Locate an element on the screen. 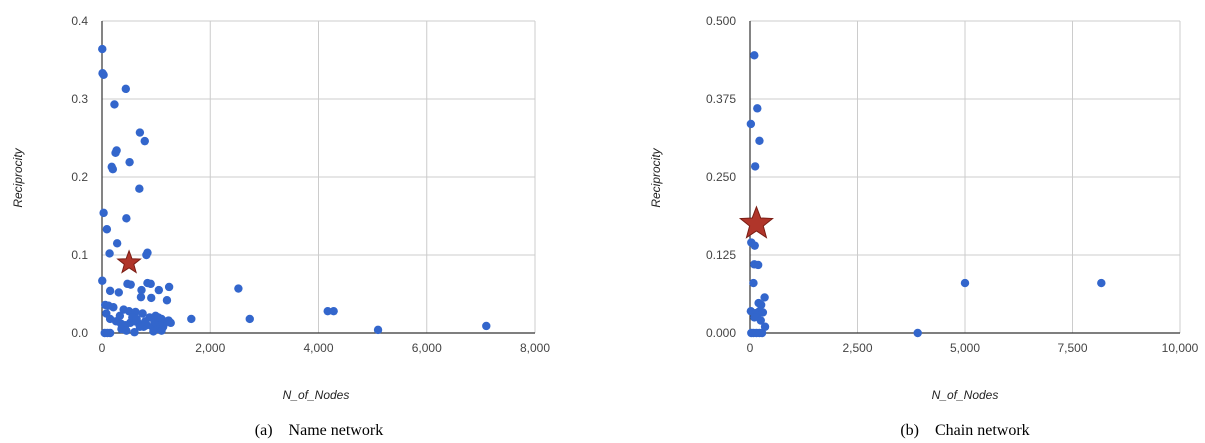 Image resolution: width=1205 pixels, height=443 pixels. x-axis-label-b: N_of_Nodes is located at coordinates (965, 395).